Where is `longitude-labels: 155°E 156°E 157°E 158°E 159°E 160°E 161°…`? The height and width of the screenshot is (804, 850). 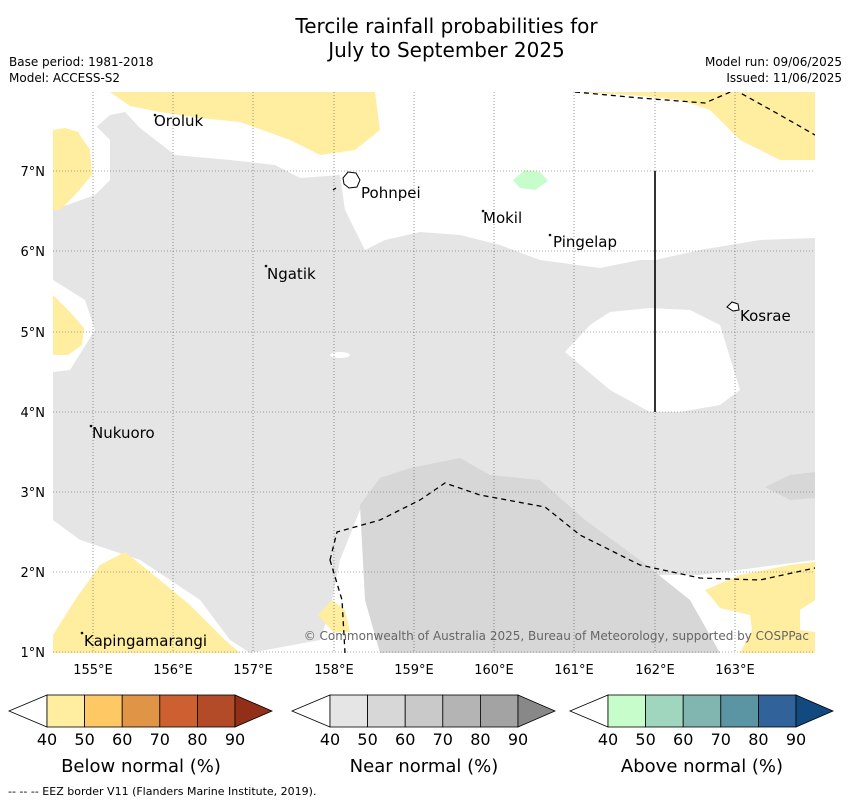 longitude-labels: 155°E 156°E 157°E 158°E 159°E 160°E 161°… is located at coordinates (414, 670).